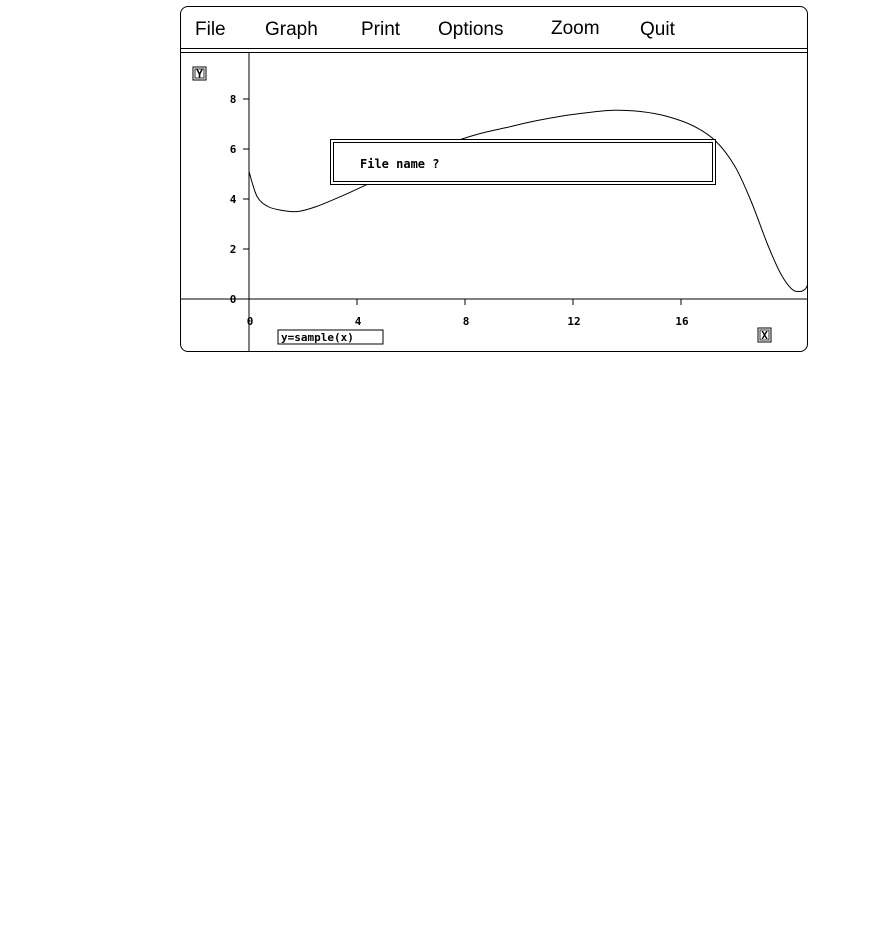 The width and height of the screenshot is (896, 945). I want to click on file-name-input, so click(579, 163).